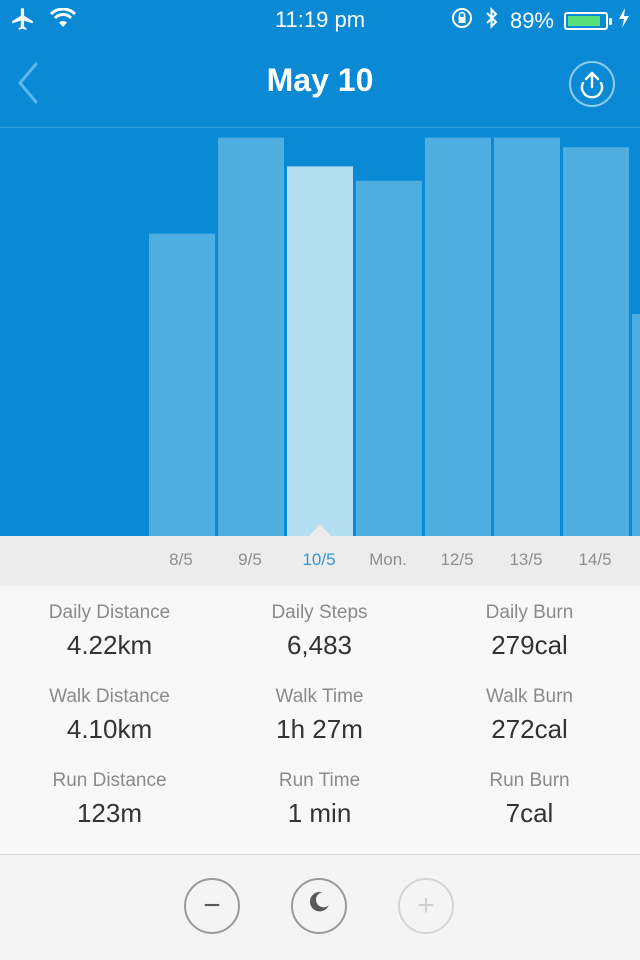  What do you see at coordinates (595, 559) in the screenshot?
I see `axis-label: 14/5` at bounding box center [595, 559].